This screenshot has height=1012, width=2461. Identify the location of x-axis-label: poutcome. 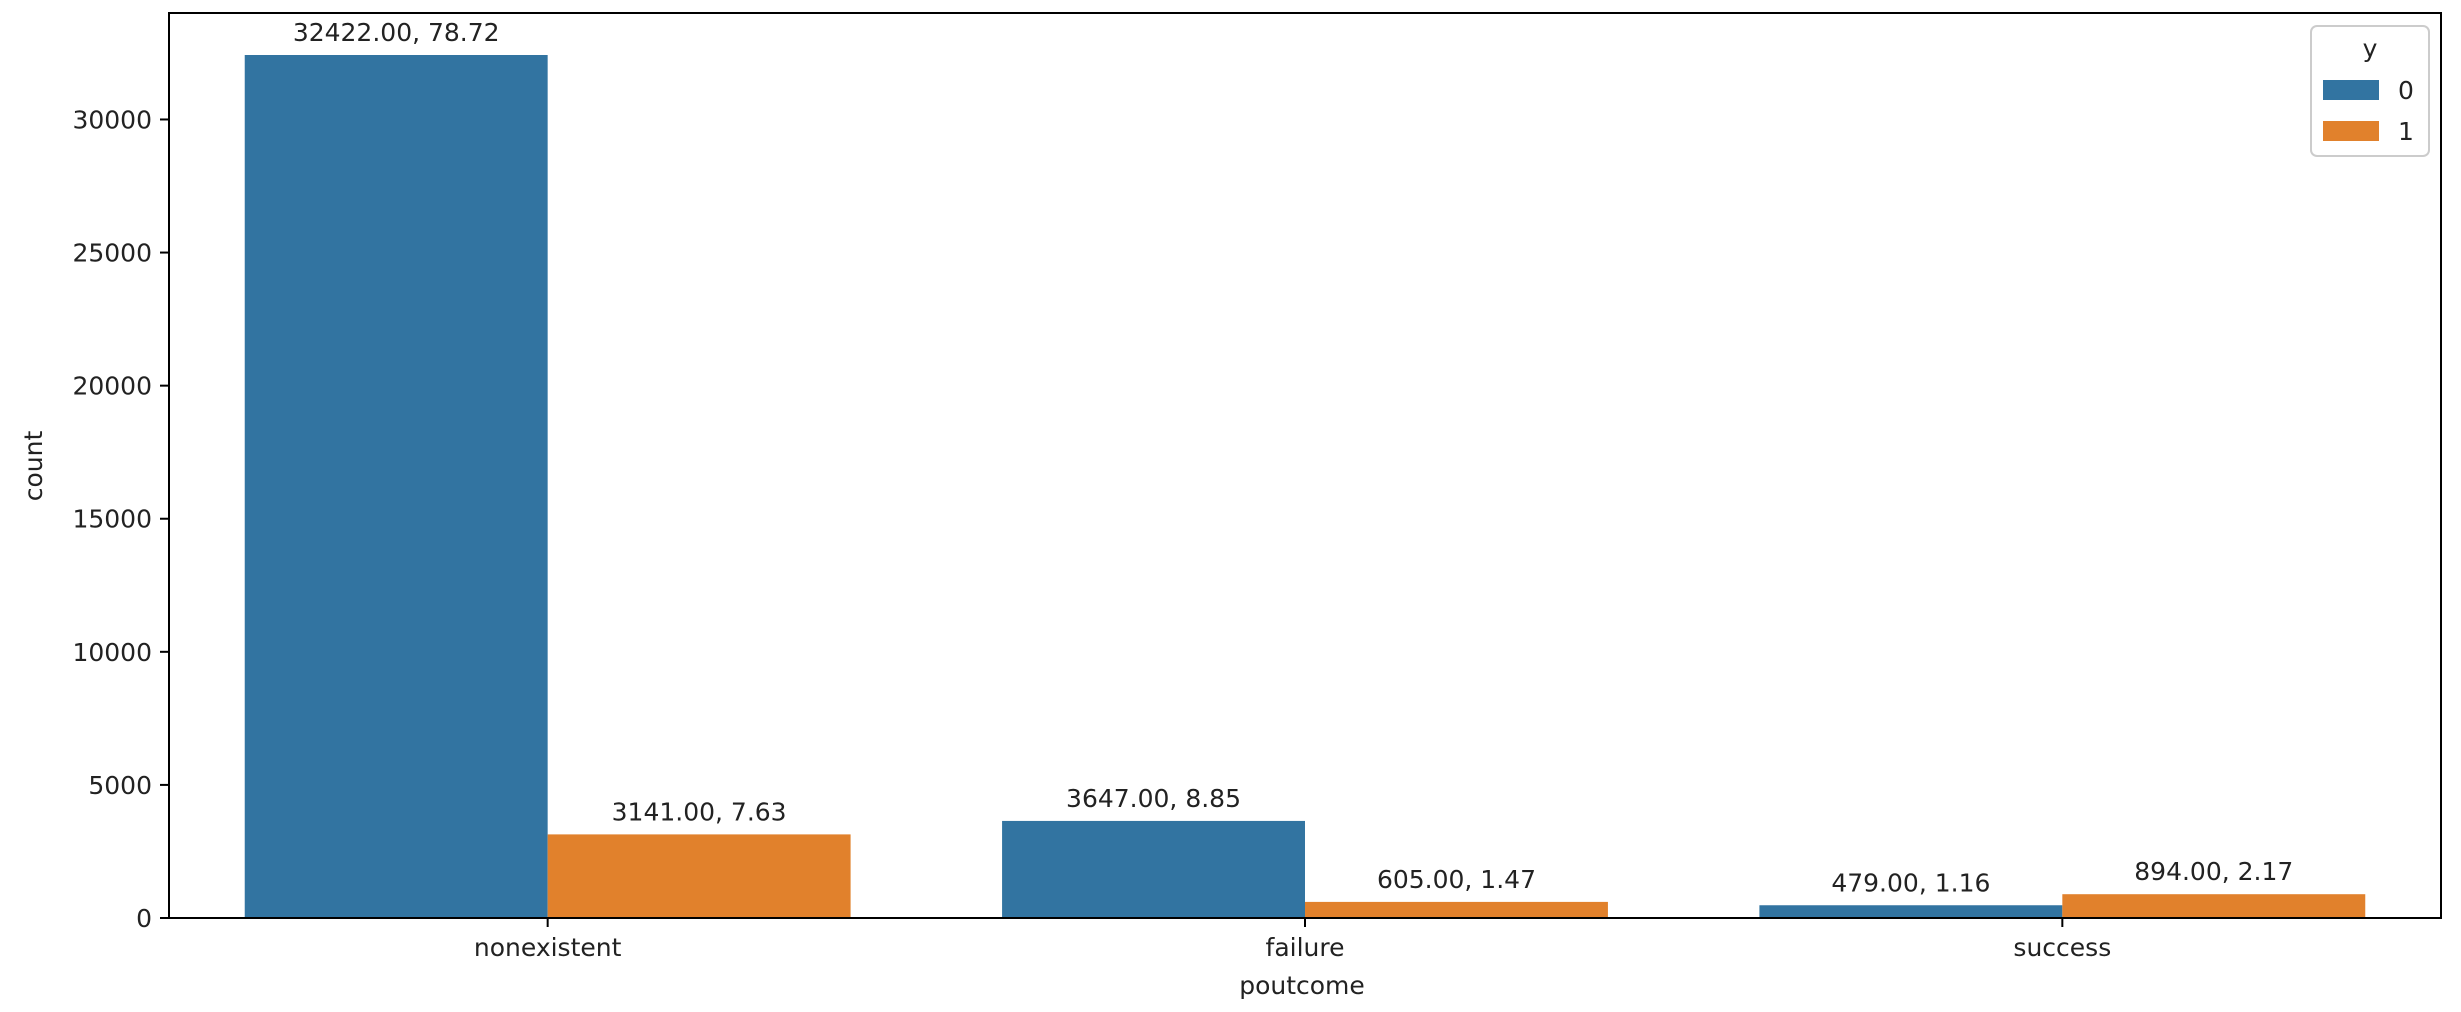
(1302, 985).